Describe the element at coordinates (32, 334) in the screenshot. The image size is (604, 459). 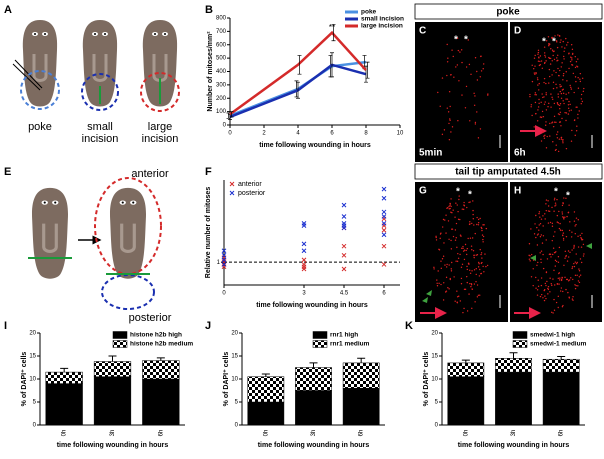
I see `y-tick-label: 20` at that location.